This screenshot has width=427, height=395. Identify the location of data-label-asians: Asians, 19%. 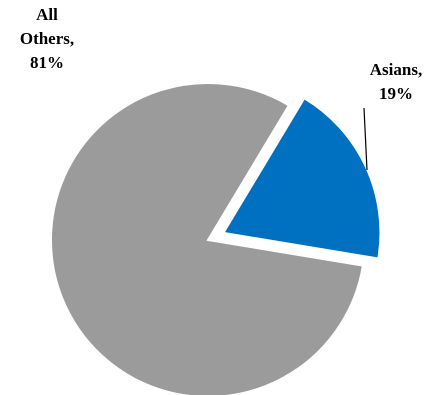
(396, 81).